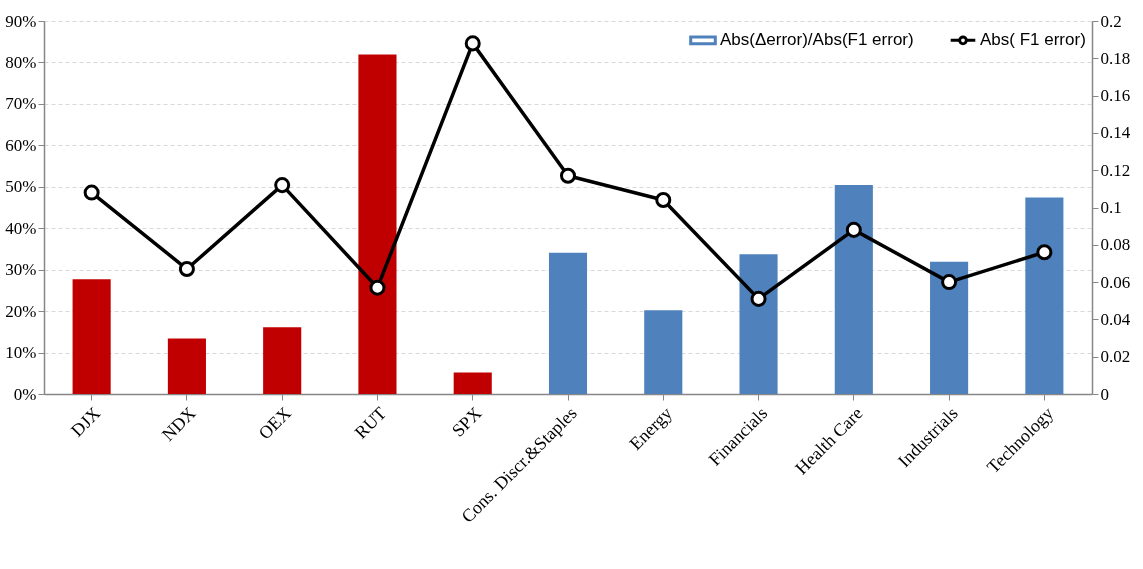 This screenshot has width=1143, height=569. What do you see at coordinates (25, 394) in the screenshot?
I see `y-tick-label: 0%` at bounding box center [25, 394].